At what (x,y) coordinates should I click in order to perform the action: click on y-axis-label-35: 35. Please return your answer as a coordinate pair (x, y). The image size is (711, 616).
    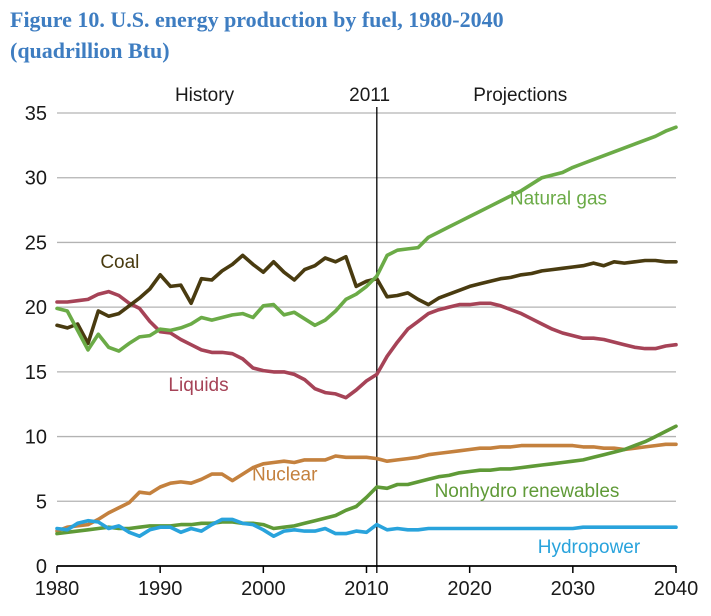
    Looking at the image, I should click on (36, 114).